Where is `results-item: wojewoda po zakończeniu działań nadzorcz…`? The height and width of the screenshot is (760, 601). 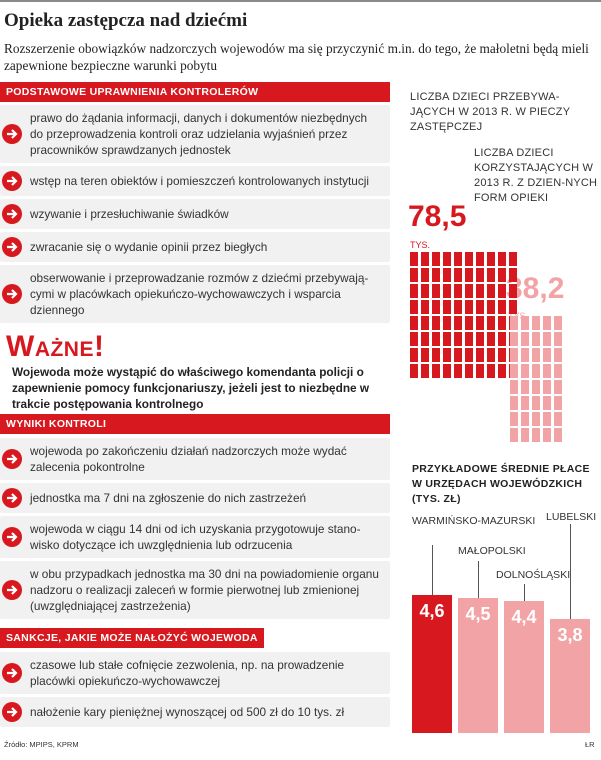 results-item: wojewoda po zakończeniu działań nadzorcz… is located at coordinates (195, 459).